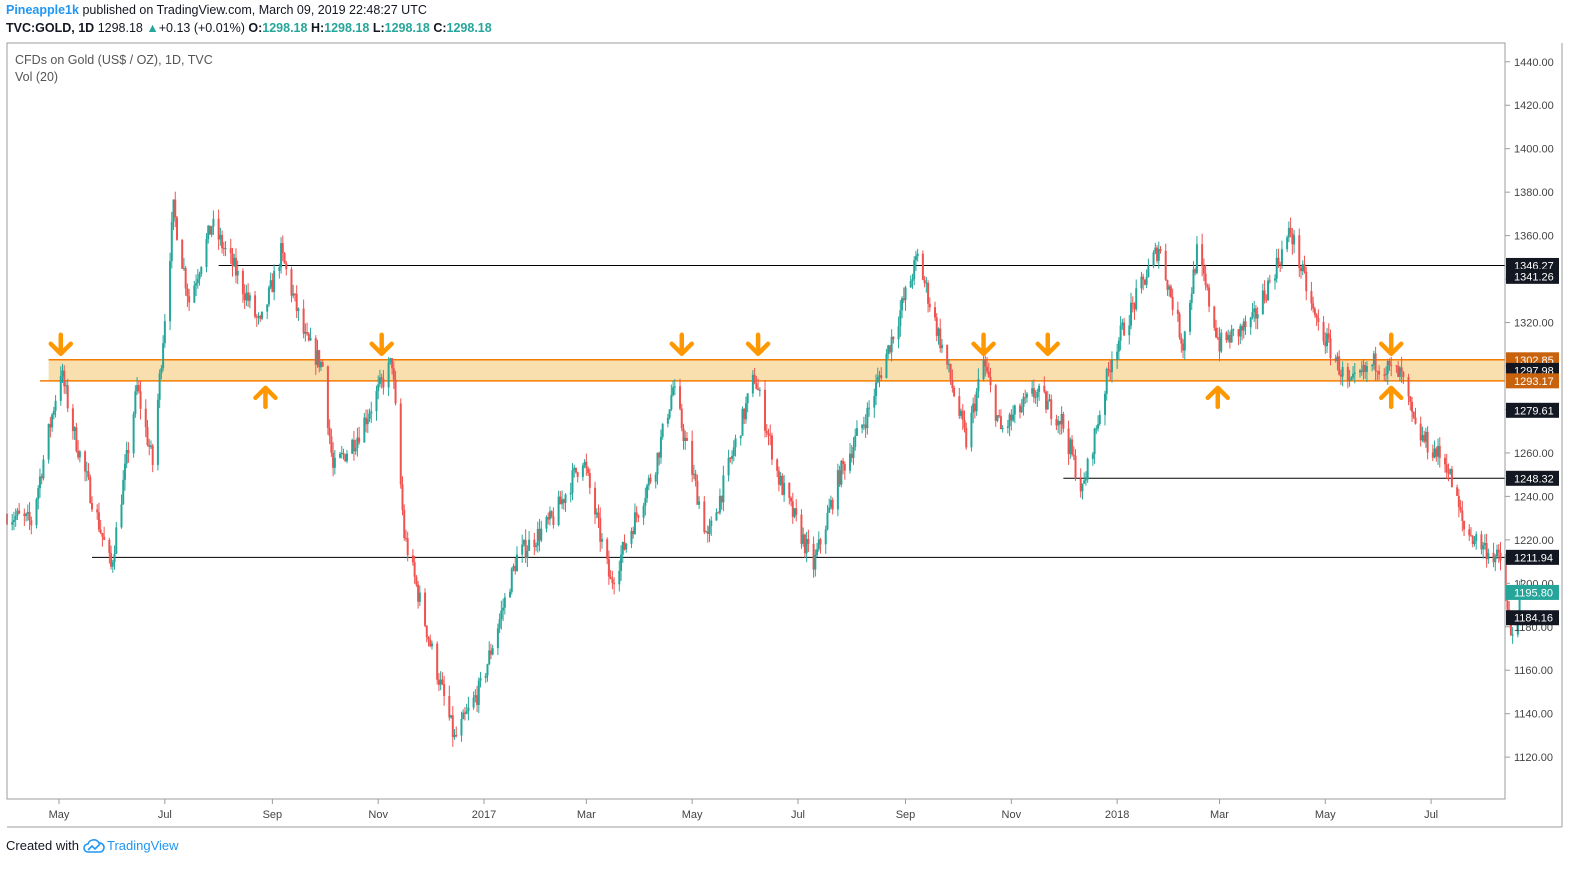 The width and height of the screenshot is (1588, 874). What do you see at coordinates (1012, 815) in the screenshot?
I see `x-tick-label: Nov` at bounding box center [1012, 815].